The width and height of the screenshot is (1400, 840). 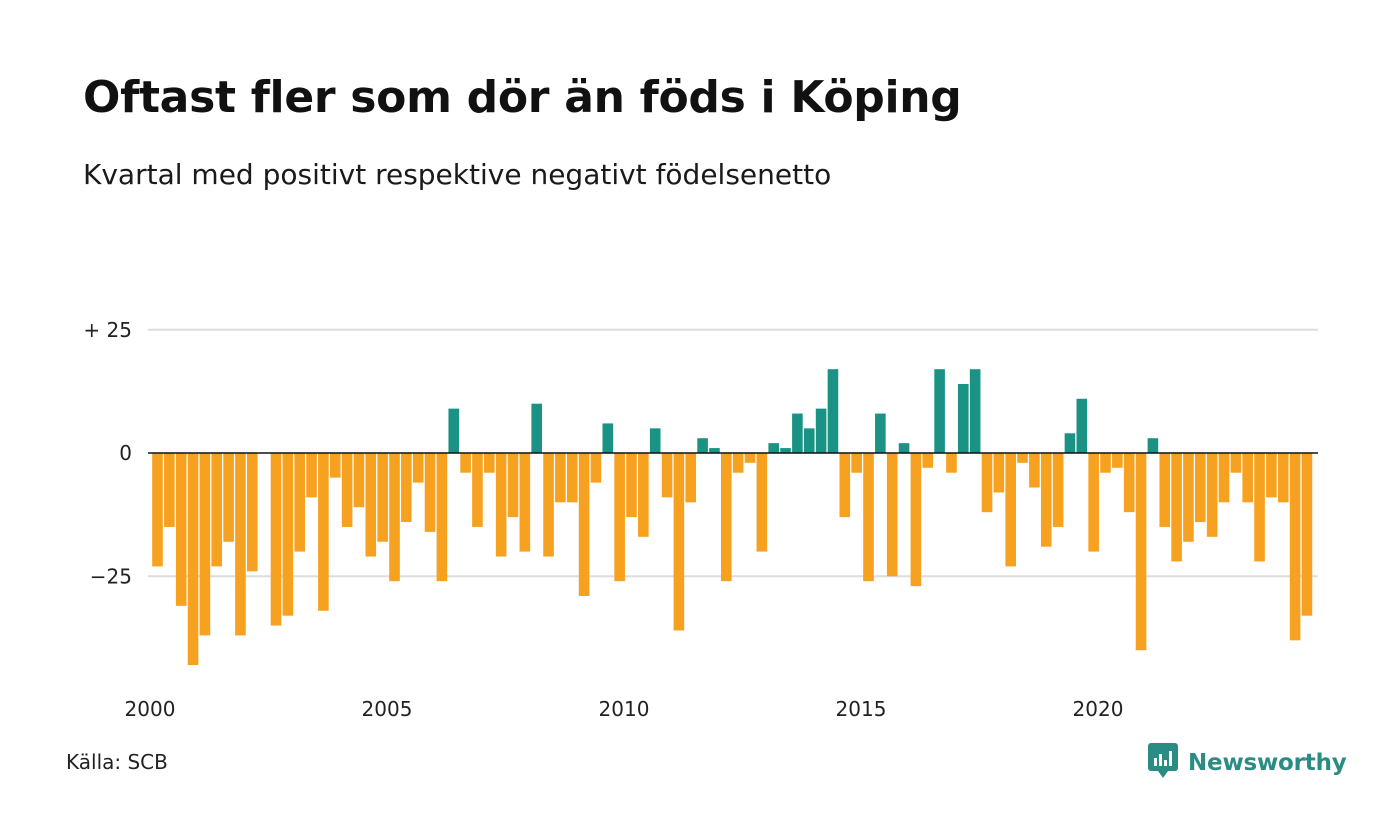 What do you see at coordinates (1267, 763) in the screenshot?
I see `brand-name: Newsworthy` at bounding box center [1267, 763].